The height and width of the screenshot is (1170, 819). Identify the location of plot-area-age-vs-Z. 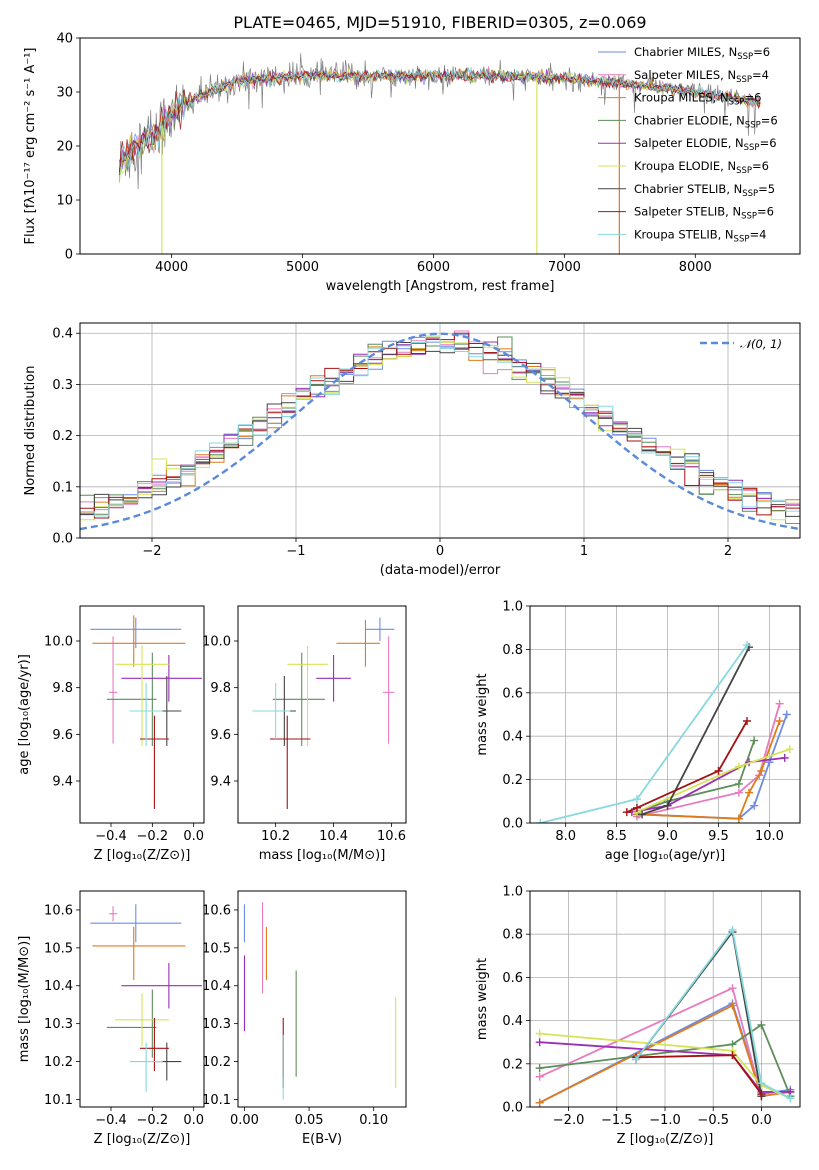
(146, 712).